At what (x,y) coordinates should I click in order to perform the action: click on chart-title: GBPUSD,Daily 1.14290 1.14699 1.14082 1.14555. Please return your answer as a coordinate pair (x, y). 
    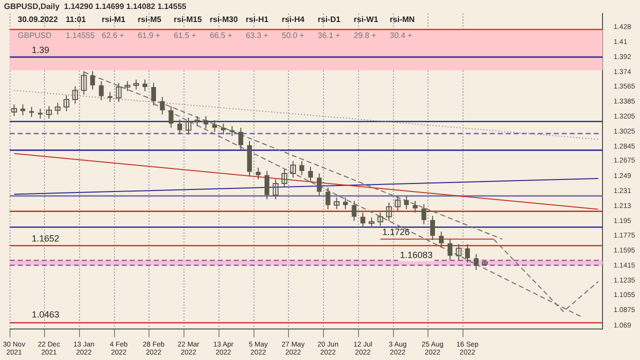
    Looking at the image, I should click on (95, 7).